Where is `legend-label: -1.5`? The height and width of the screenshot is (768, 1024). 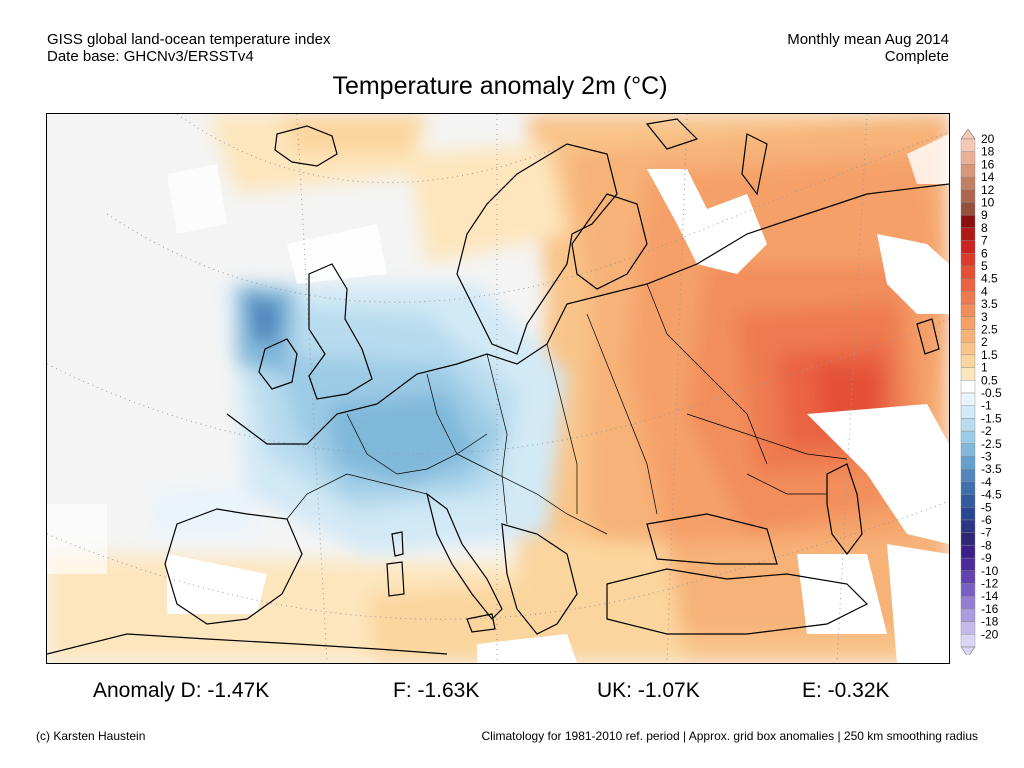
legend-label: -1.5 is located at coordinates (991, 418).